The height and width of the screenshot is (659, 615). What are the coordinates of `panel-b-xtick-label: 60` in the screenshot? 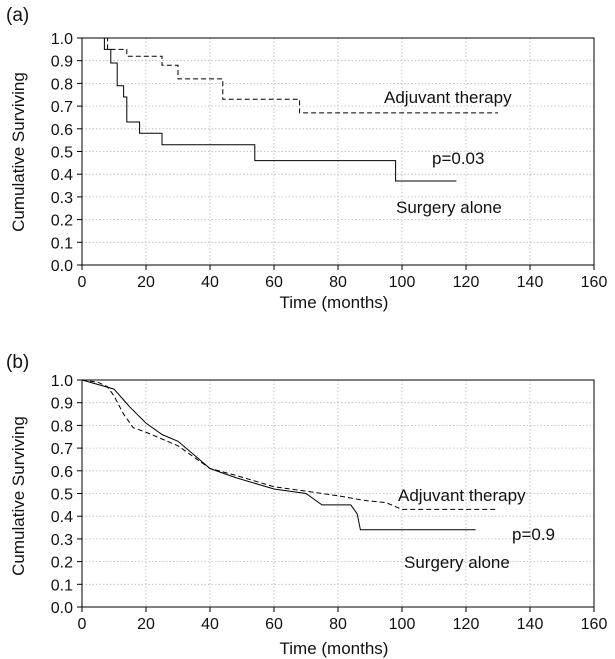 It's located at (274, 624).